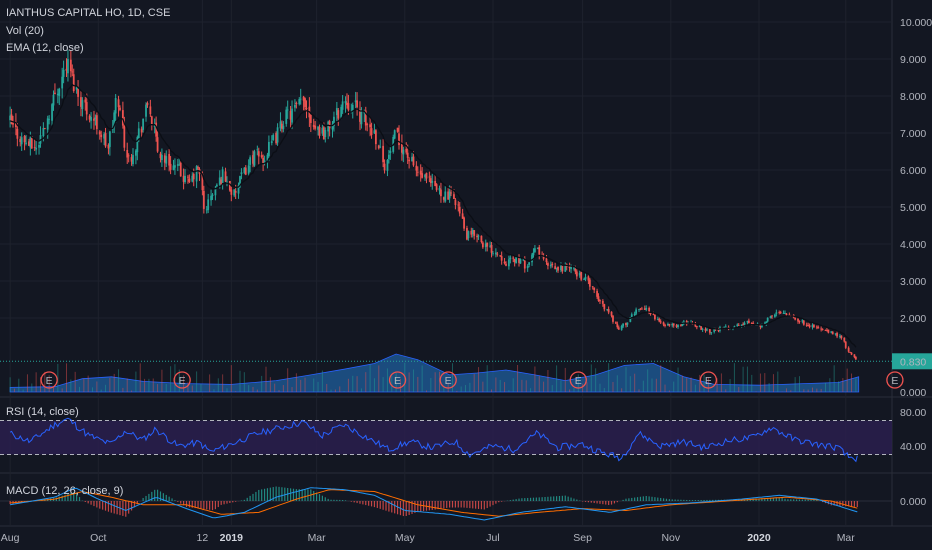  I want to click on price-tick-label: 10.000, so click(916, 23).